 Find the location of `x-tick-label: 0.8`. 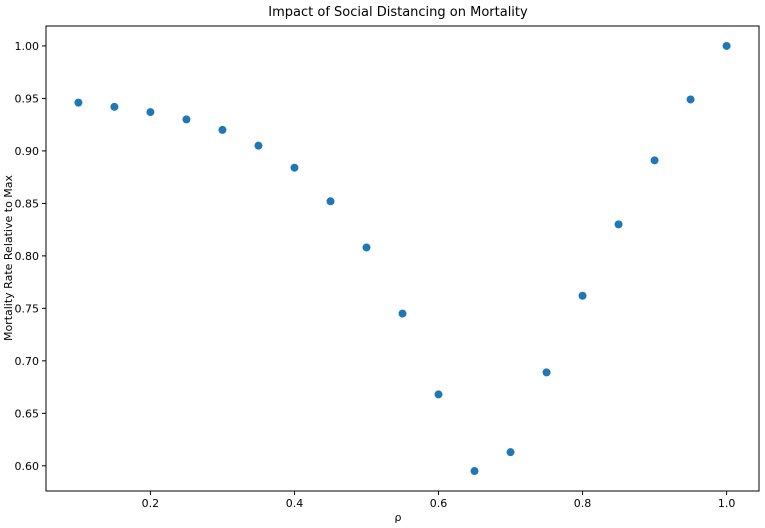

x-tick-label: 0.8 is located at coordinates (583, 503).